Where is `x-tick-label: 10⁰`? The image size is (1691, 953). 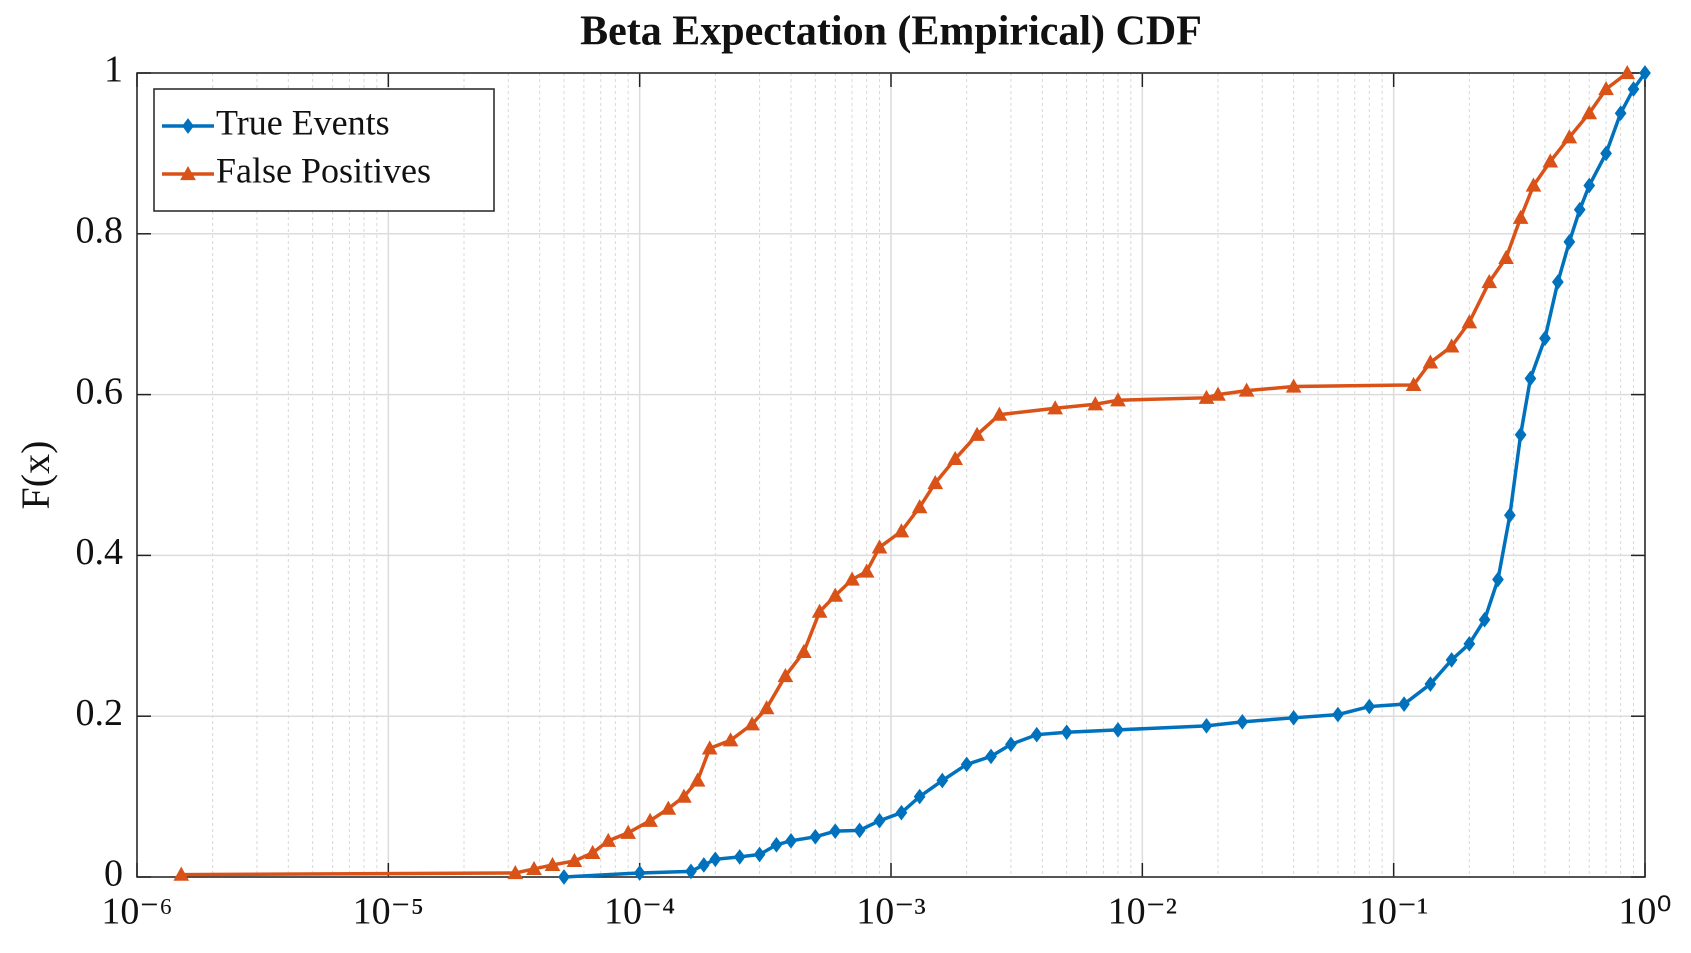
x-tick-label: 10⁰ is located at coordinates (1644, 912).